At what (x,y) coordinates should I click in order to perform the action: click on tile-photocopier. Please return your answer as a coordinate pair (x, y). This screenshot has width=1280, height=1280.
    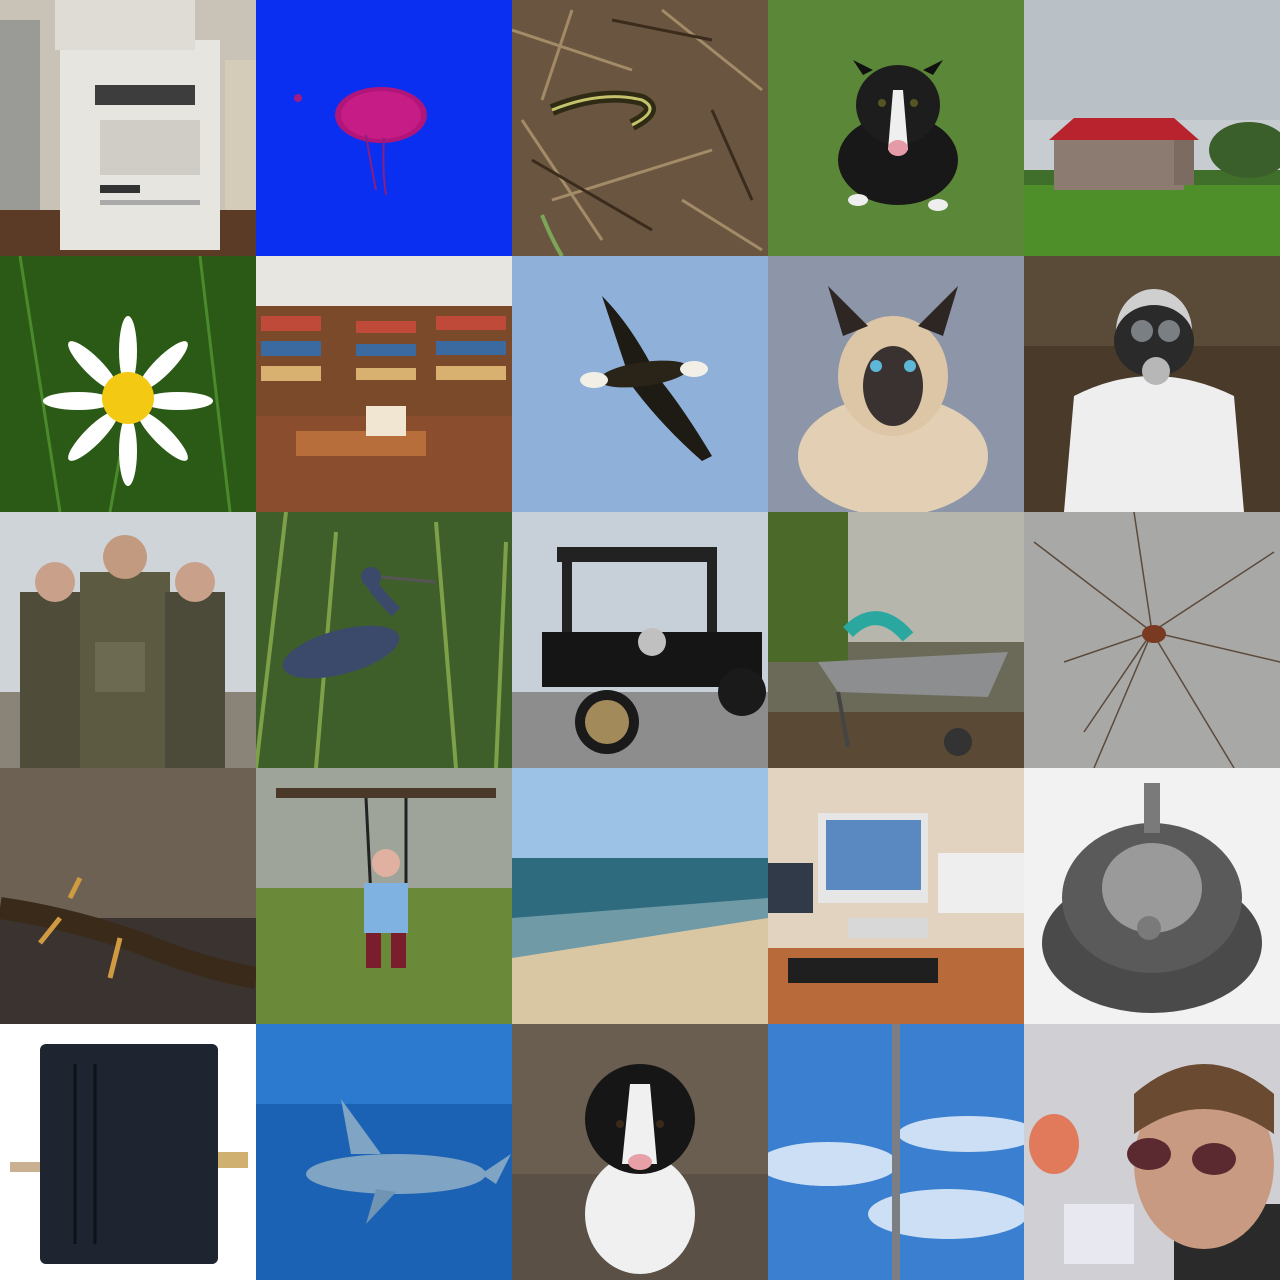
    Looking at the image, I should click on (128, 128).